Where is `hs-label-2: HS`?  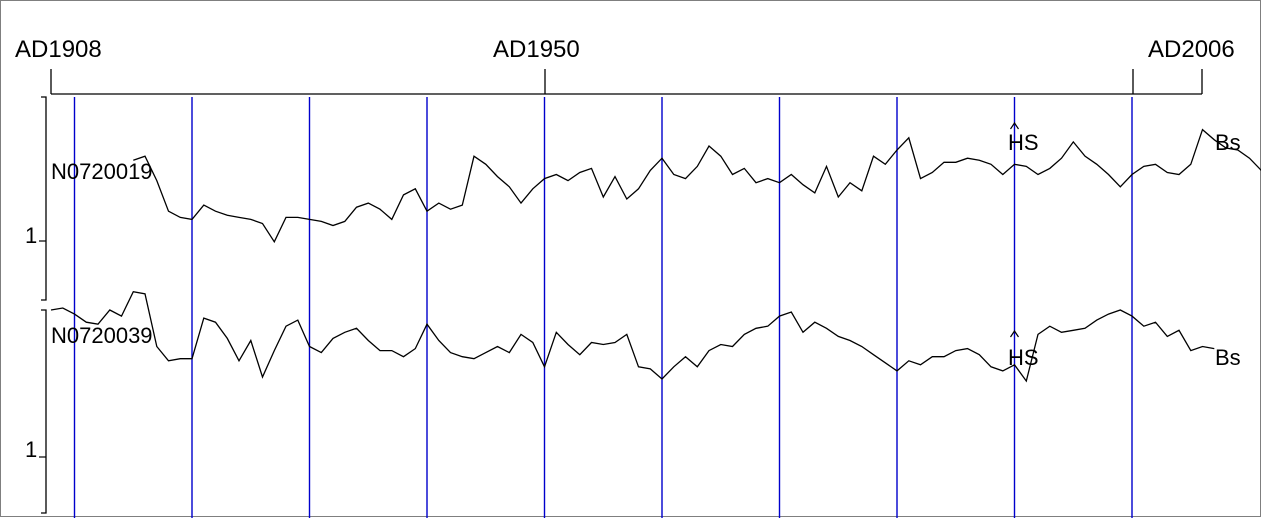 hs-label-2: HS is located at coordinates (1023, 357).